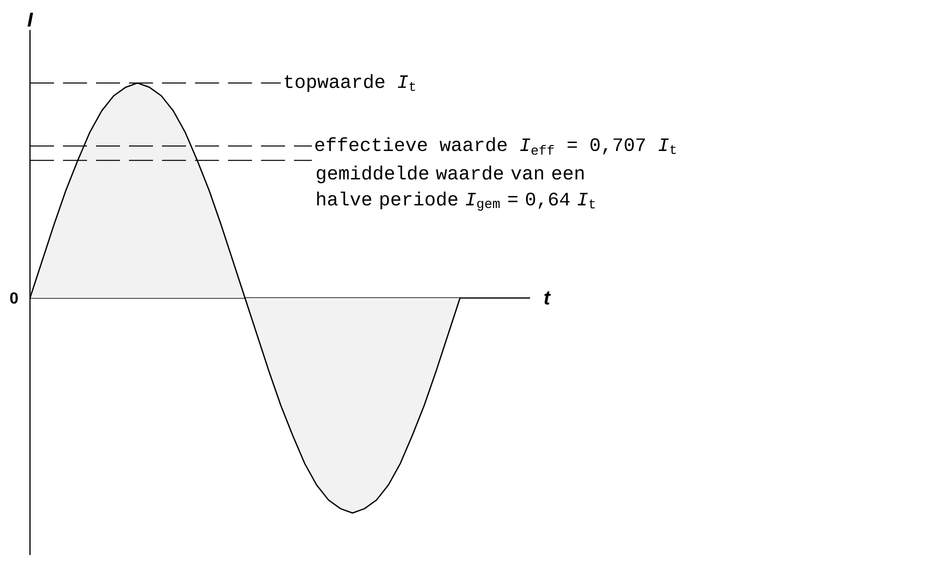 The height and width of the screenshot is (565, 929). Describe the element at coordinates (350, 83) in the screenshot. I see `ref-line-label: topwaarde I$_{t}$` at that location.